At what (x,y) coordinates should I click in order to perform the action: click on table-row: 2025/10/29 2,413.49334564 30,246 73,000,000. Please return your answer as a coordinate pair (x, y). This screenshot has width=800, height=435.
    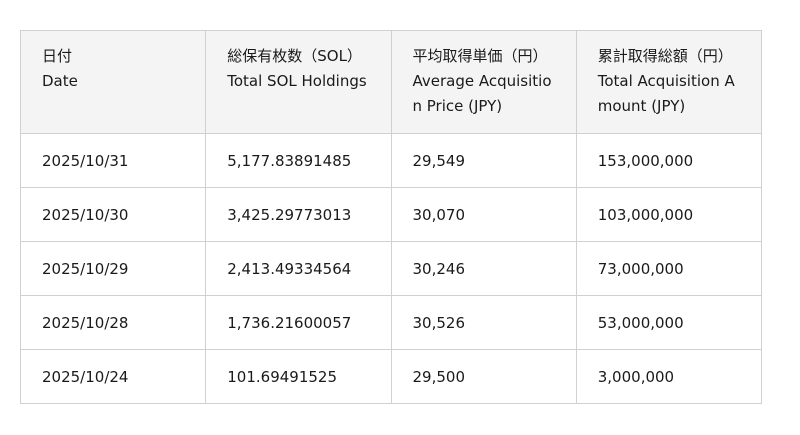
    Looking at the image, I should click on (391, 268).